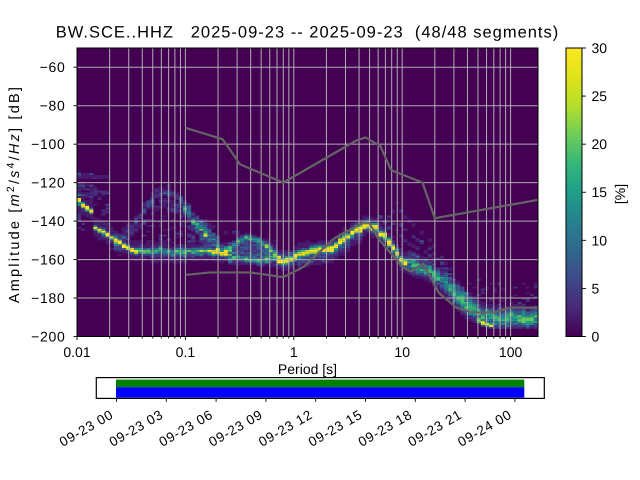 The image size is (640, 480). Describe the element at coordinates (48, 298) in the screenshot. I see `svg-text: −180` at that location.